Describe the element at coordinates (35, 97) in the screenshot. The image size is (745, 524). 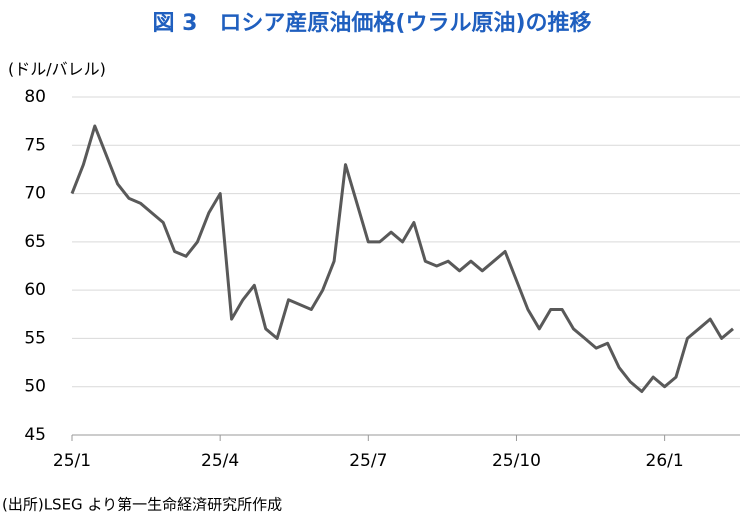
I see `y-tick-label: 80` at that location.